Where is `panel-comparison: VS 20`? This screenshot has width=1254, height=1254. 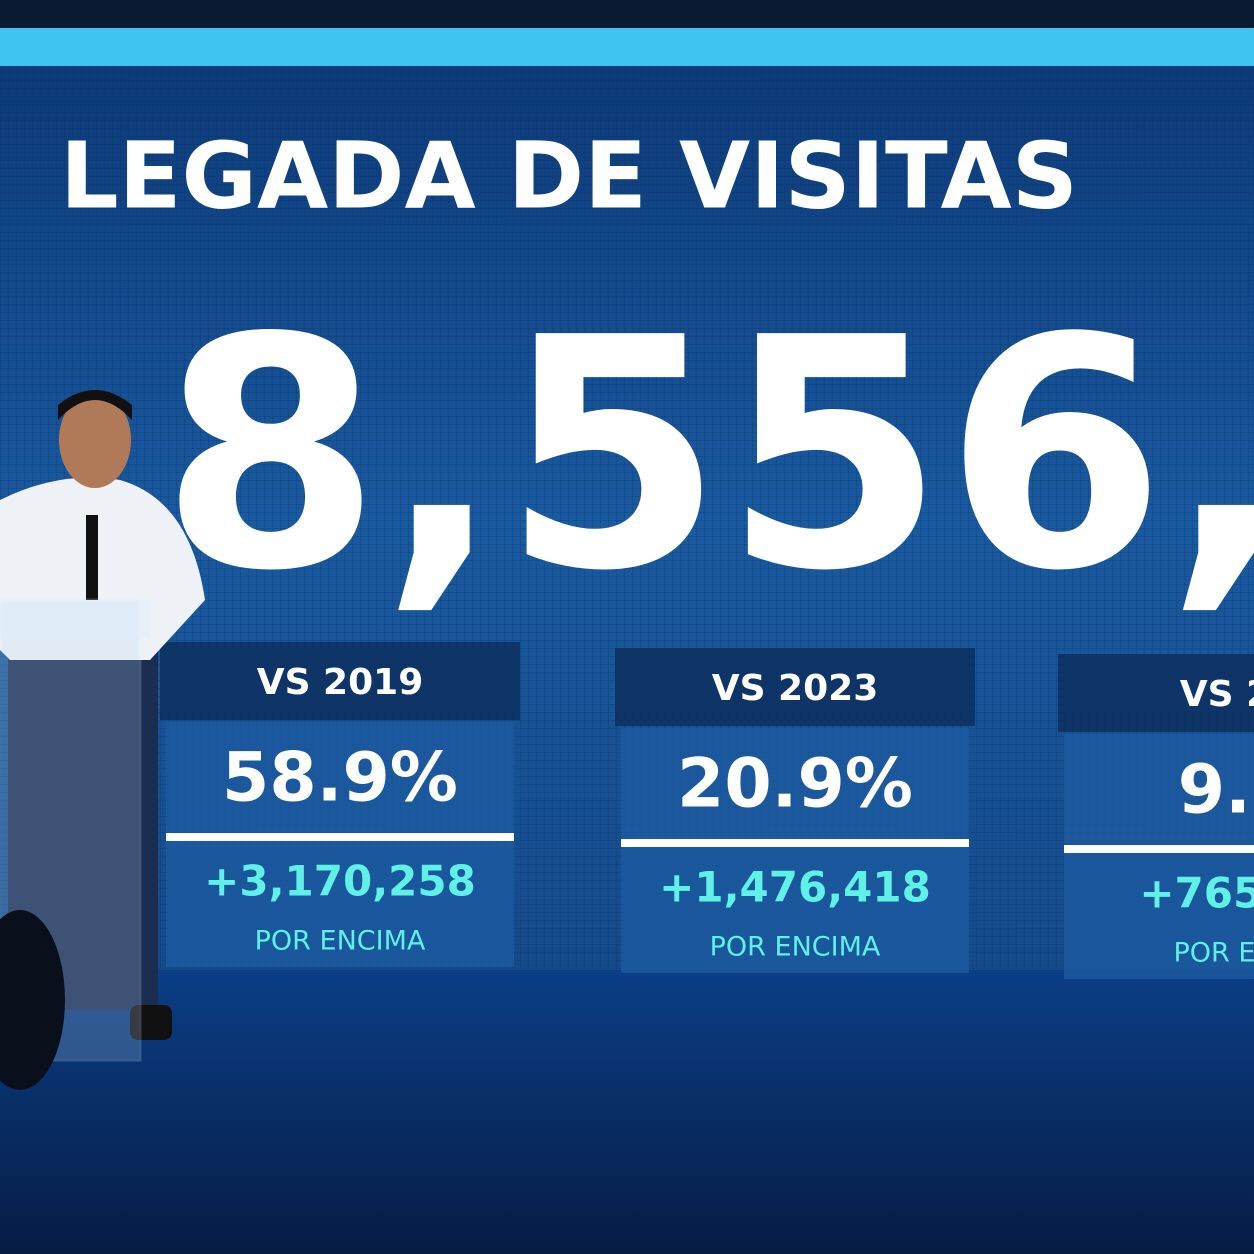 panel-comparison: VS 20 is located at coordinates (1217, 694).